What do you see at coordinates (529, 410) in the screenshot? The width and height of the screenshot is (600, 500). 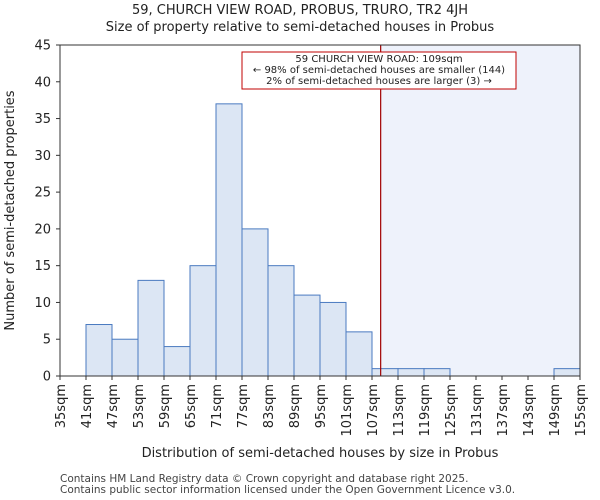 I see `x-tick-label: 143sqm` at bounding box center [529, 410].